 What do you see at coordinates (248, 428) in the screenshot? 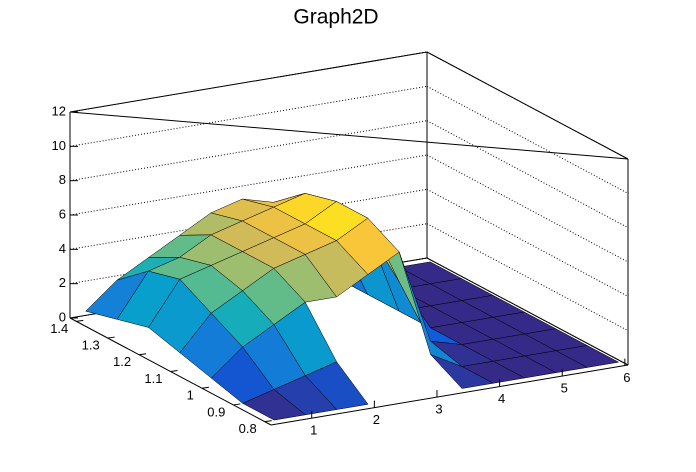
I see `y-tick-label: 0.8` at bounding box center [248, 428].